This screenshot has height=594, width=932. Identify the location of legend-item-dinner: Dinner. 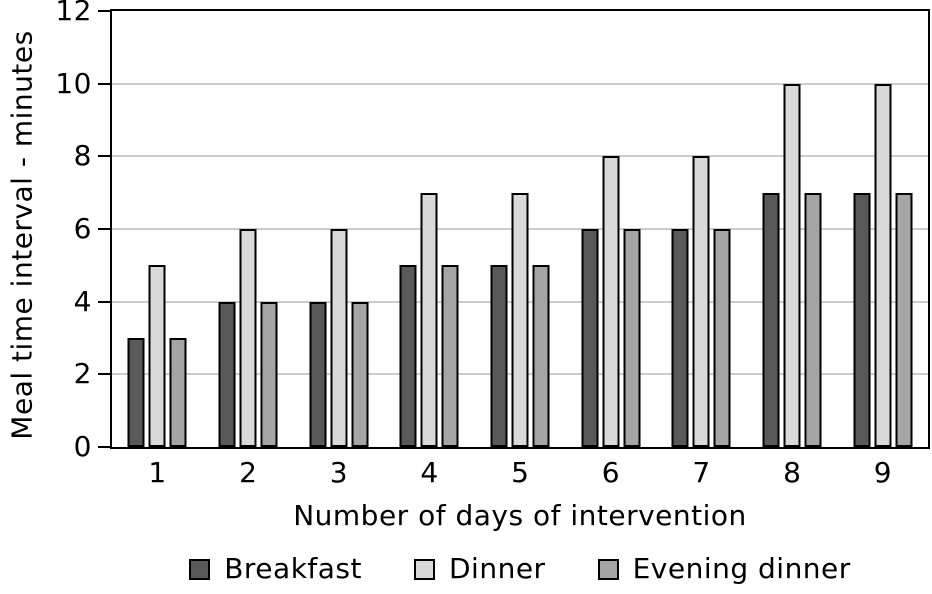
(480, 569).